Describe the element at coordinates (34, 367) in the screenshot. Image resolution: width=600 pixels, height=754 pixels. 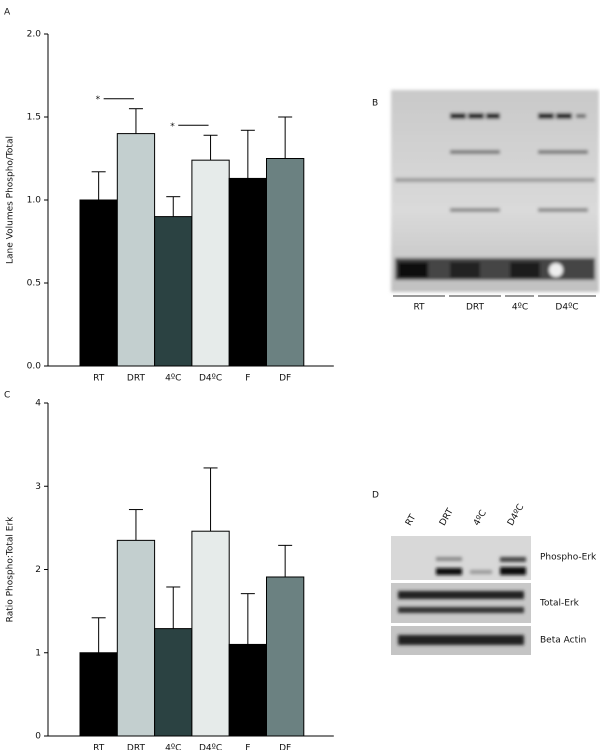
I see `y-tick-label: 0.0` at that location.